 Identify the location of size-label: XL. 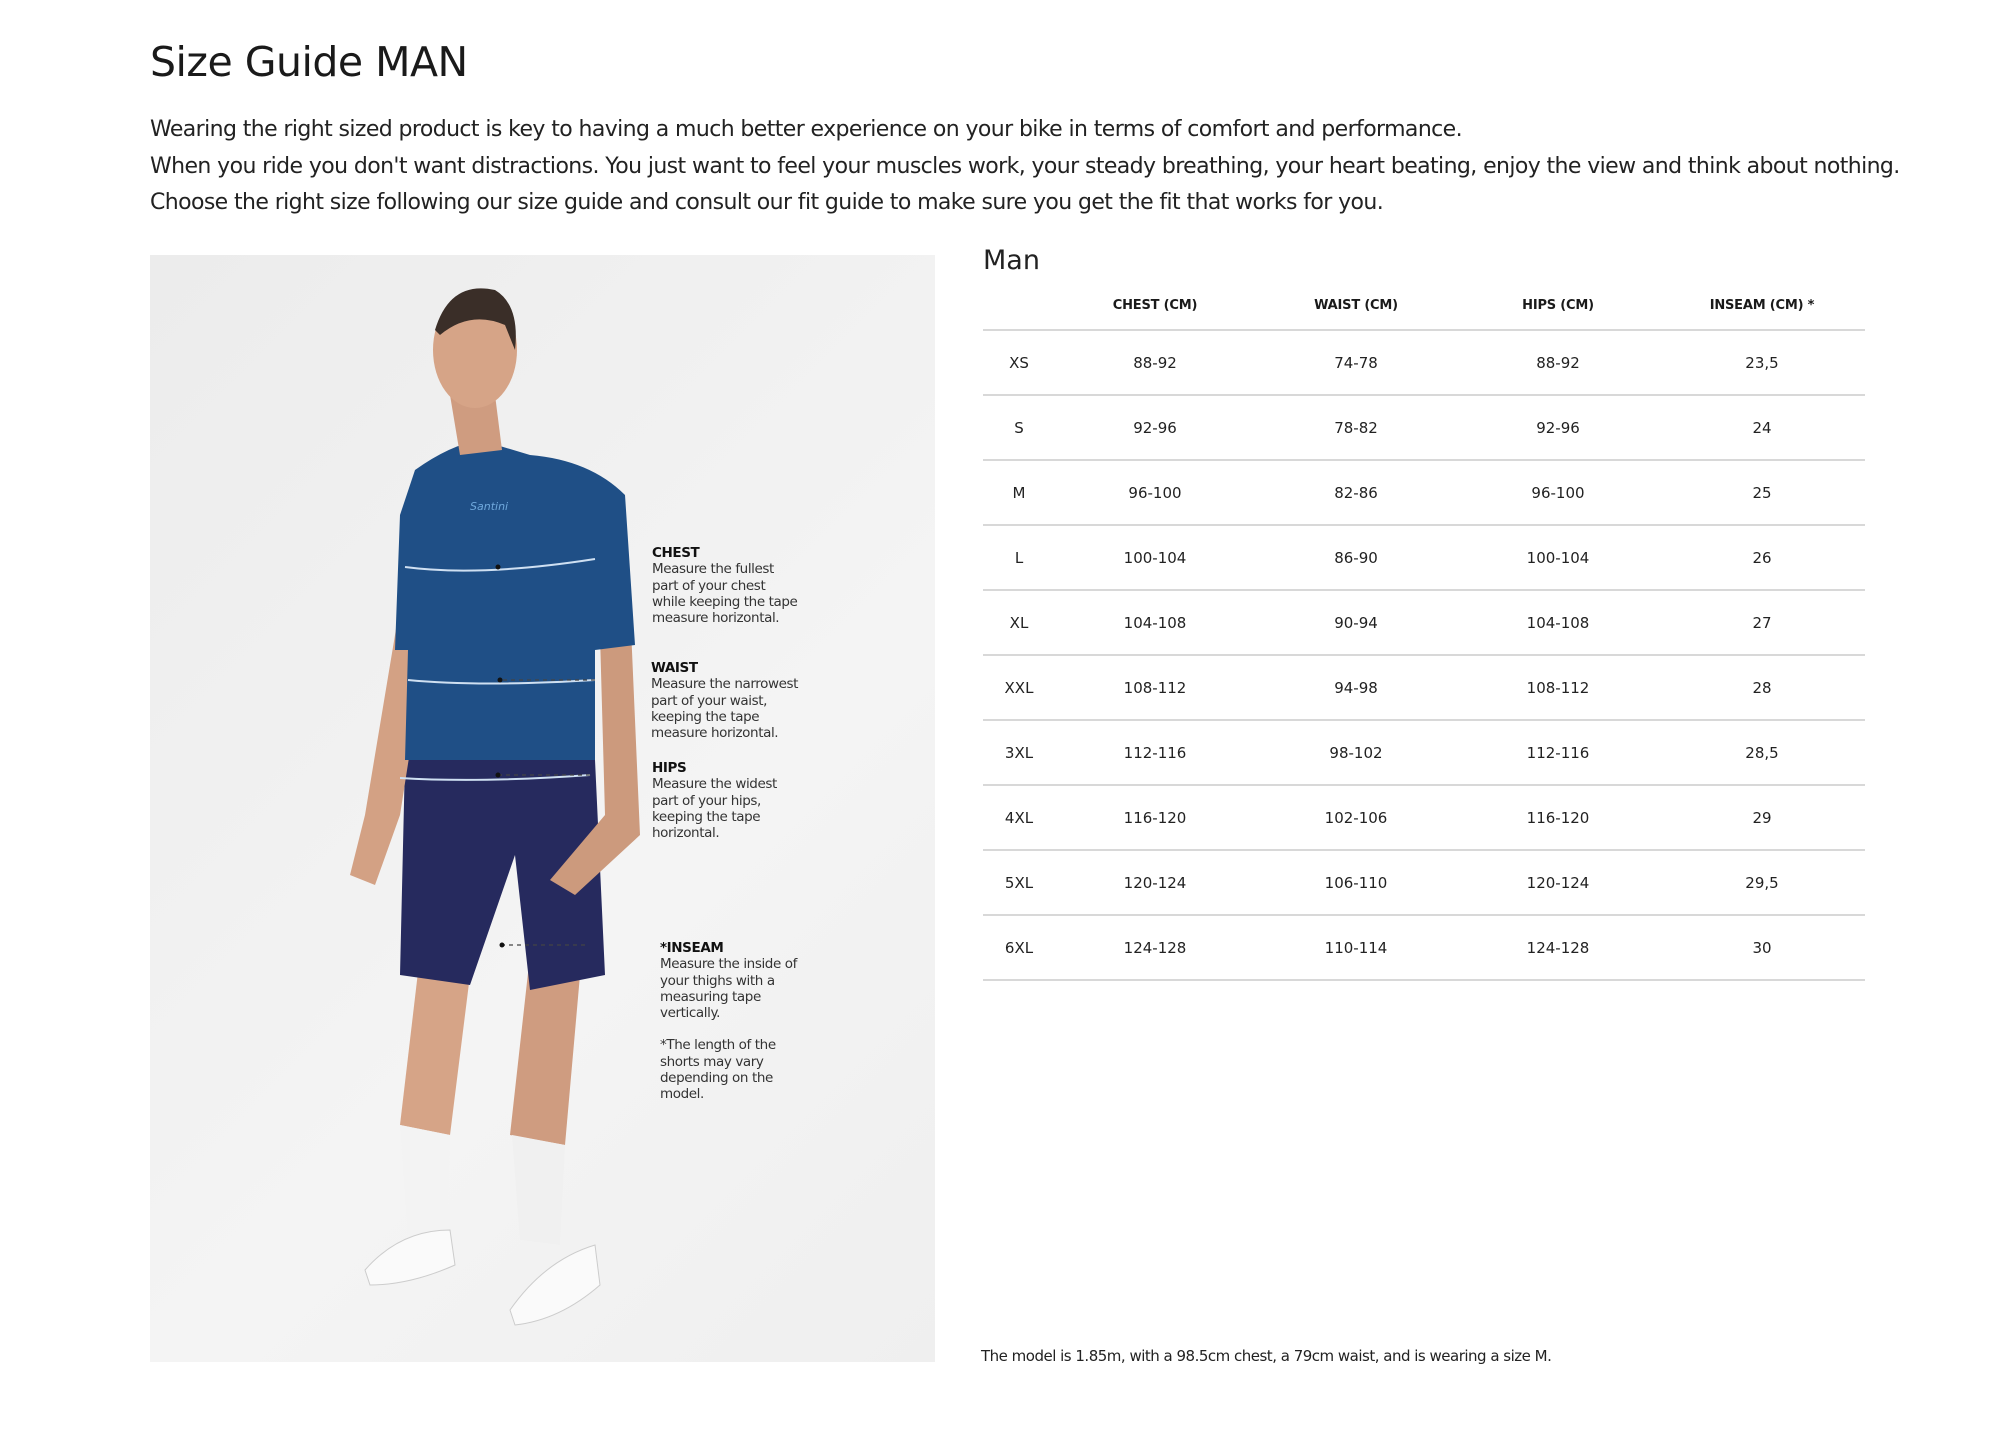
(1019, 623).